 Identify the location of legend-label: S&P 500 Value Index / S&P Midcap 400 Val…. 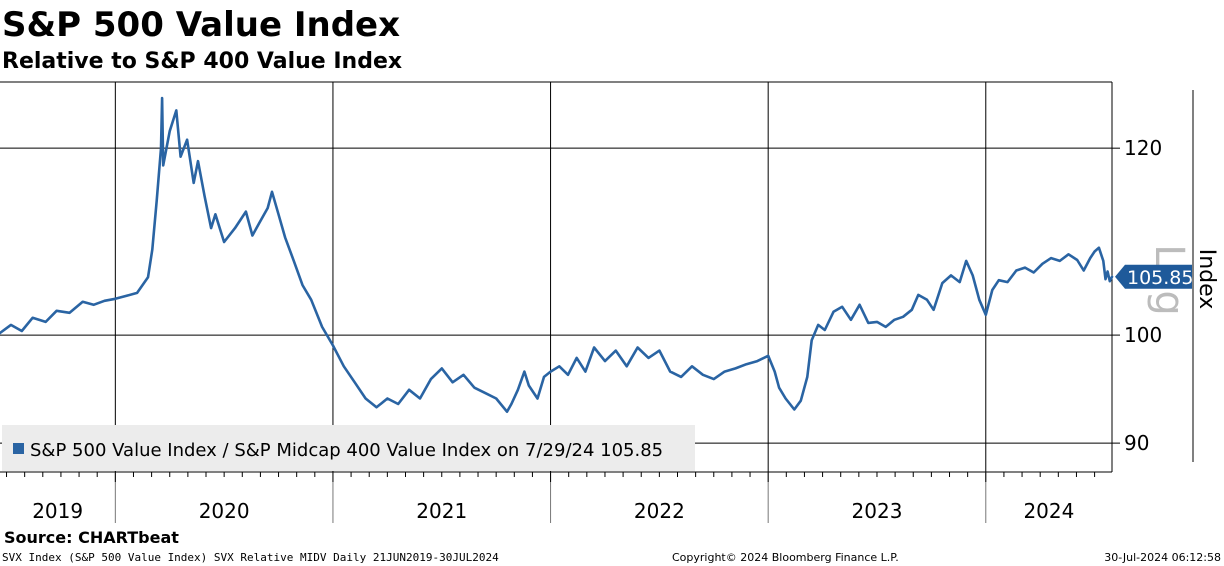
(346, 450).